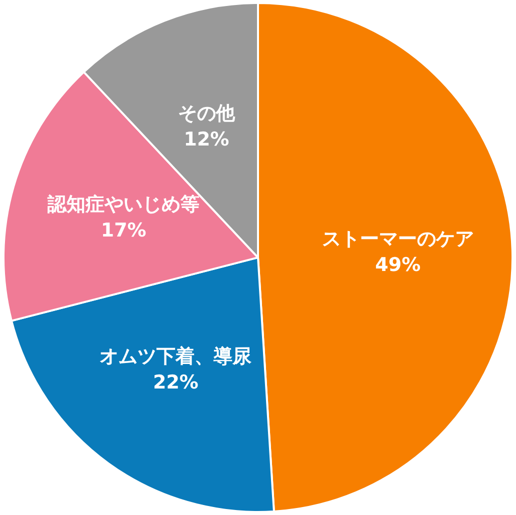  Describe the element at coordinates (398, 265) in the screenshot. I see `data-label: 49%` at that location.